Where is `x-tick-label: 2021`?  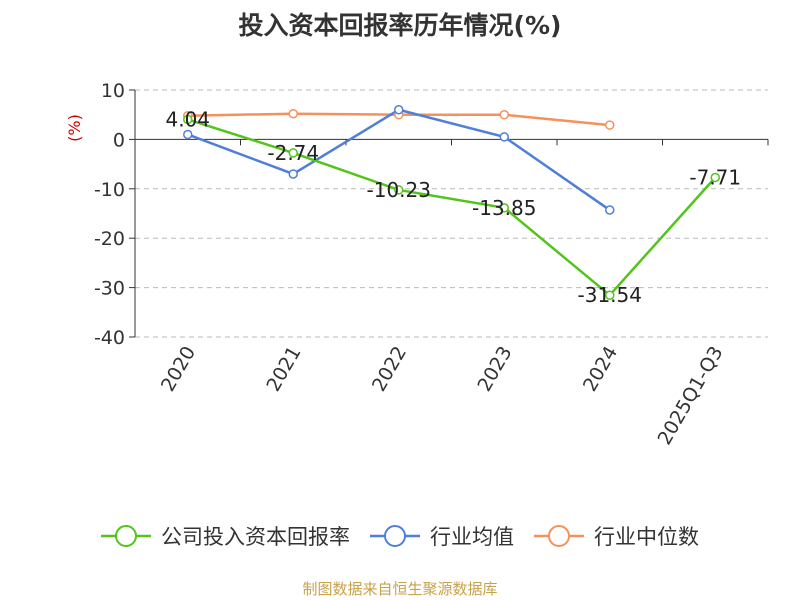 x-tick-label: 2021 is located at coordinates (283, 369).